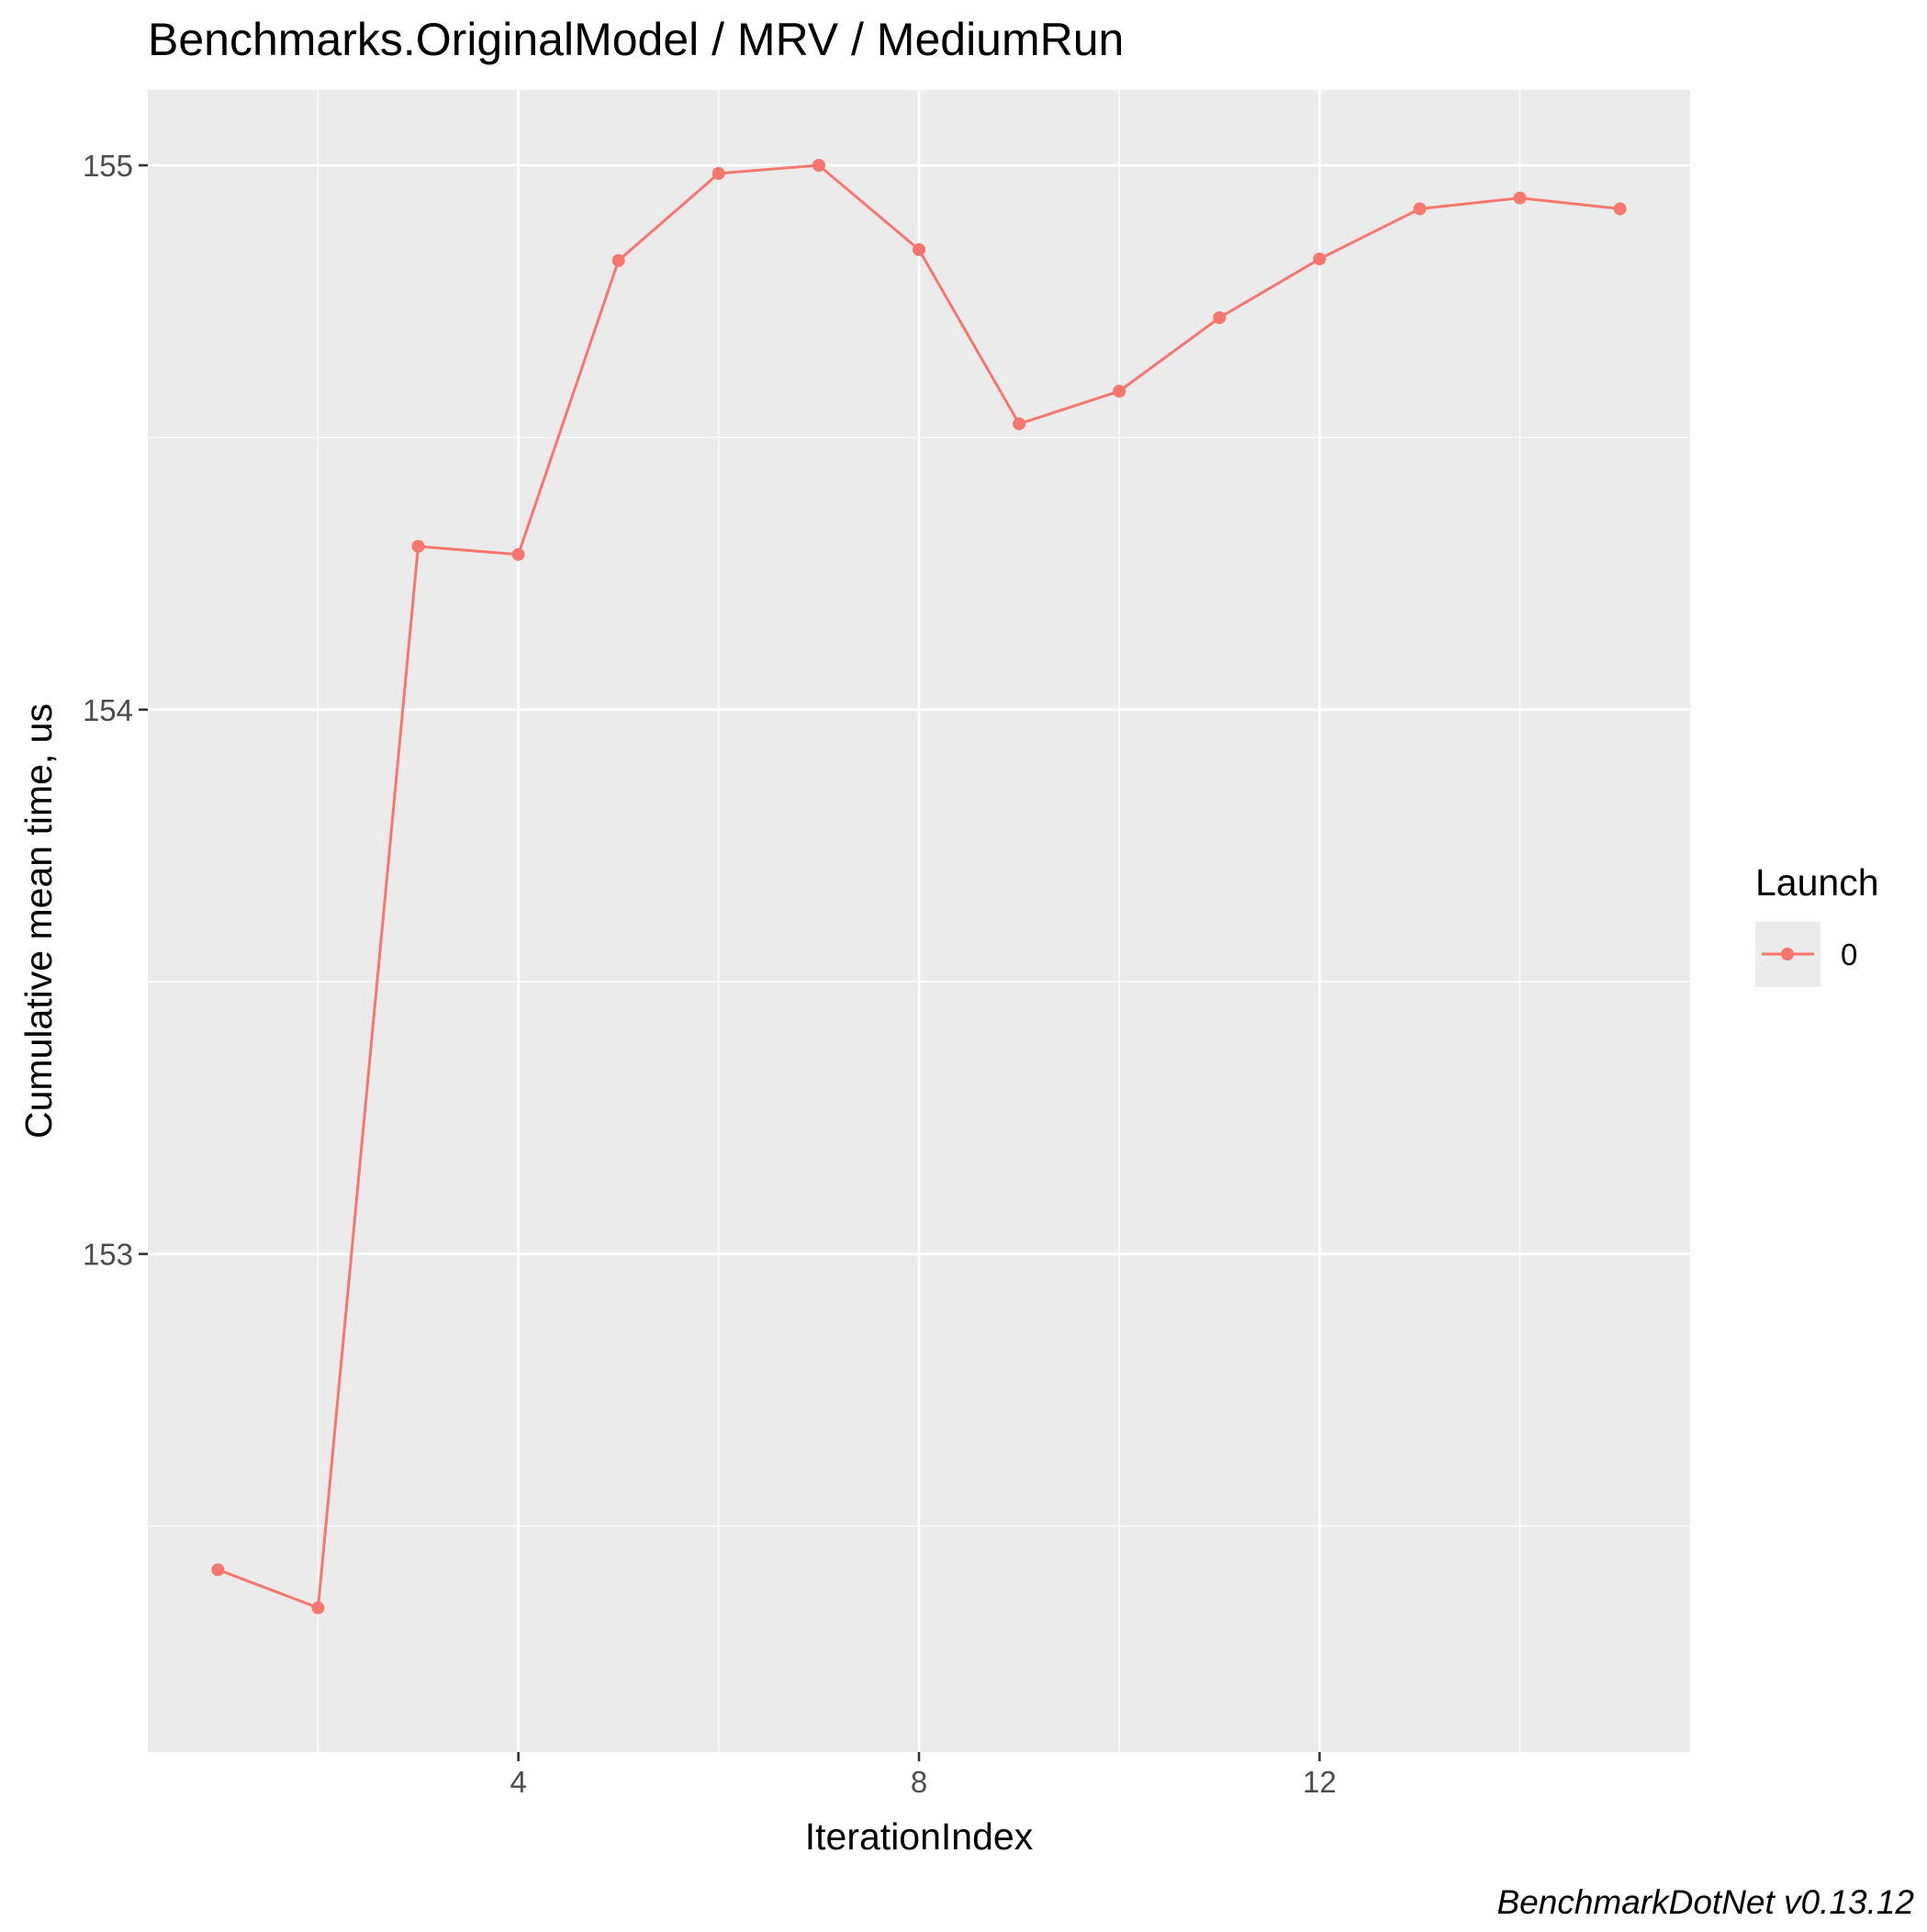 The width and height of the screenshot is (1927, 1932). What do you see at coordinates (1849, 955) in the screenshot?
I see `legend-label-0: 0` at bounding box center [1849, 955].